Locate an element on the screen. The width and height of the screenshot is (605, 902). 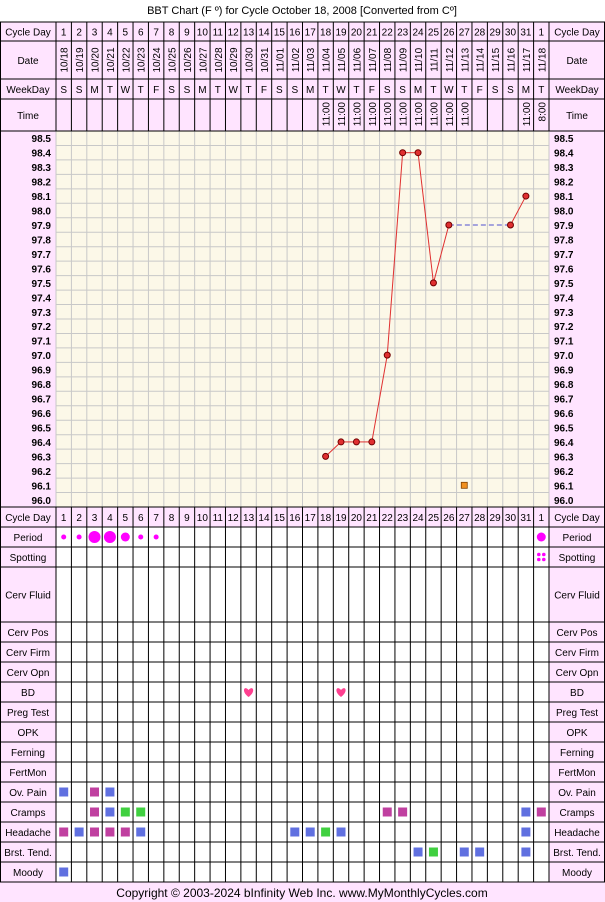
y-tick-right: 96.1 is located at coordinates (564, 486).